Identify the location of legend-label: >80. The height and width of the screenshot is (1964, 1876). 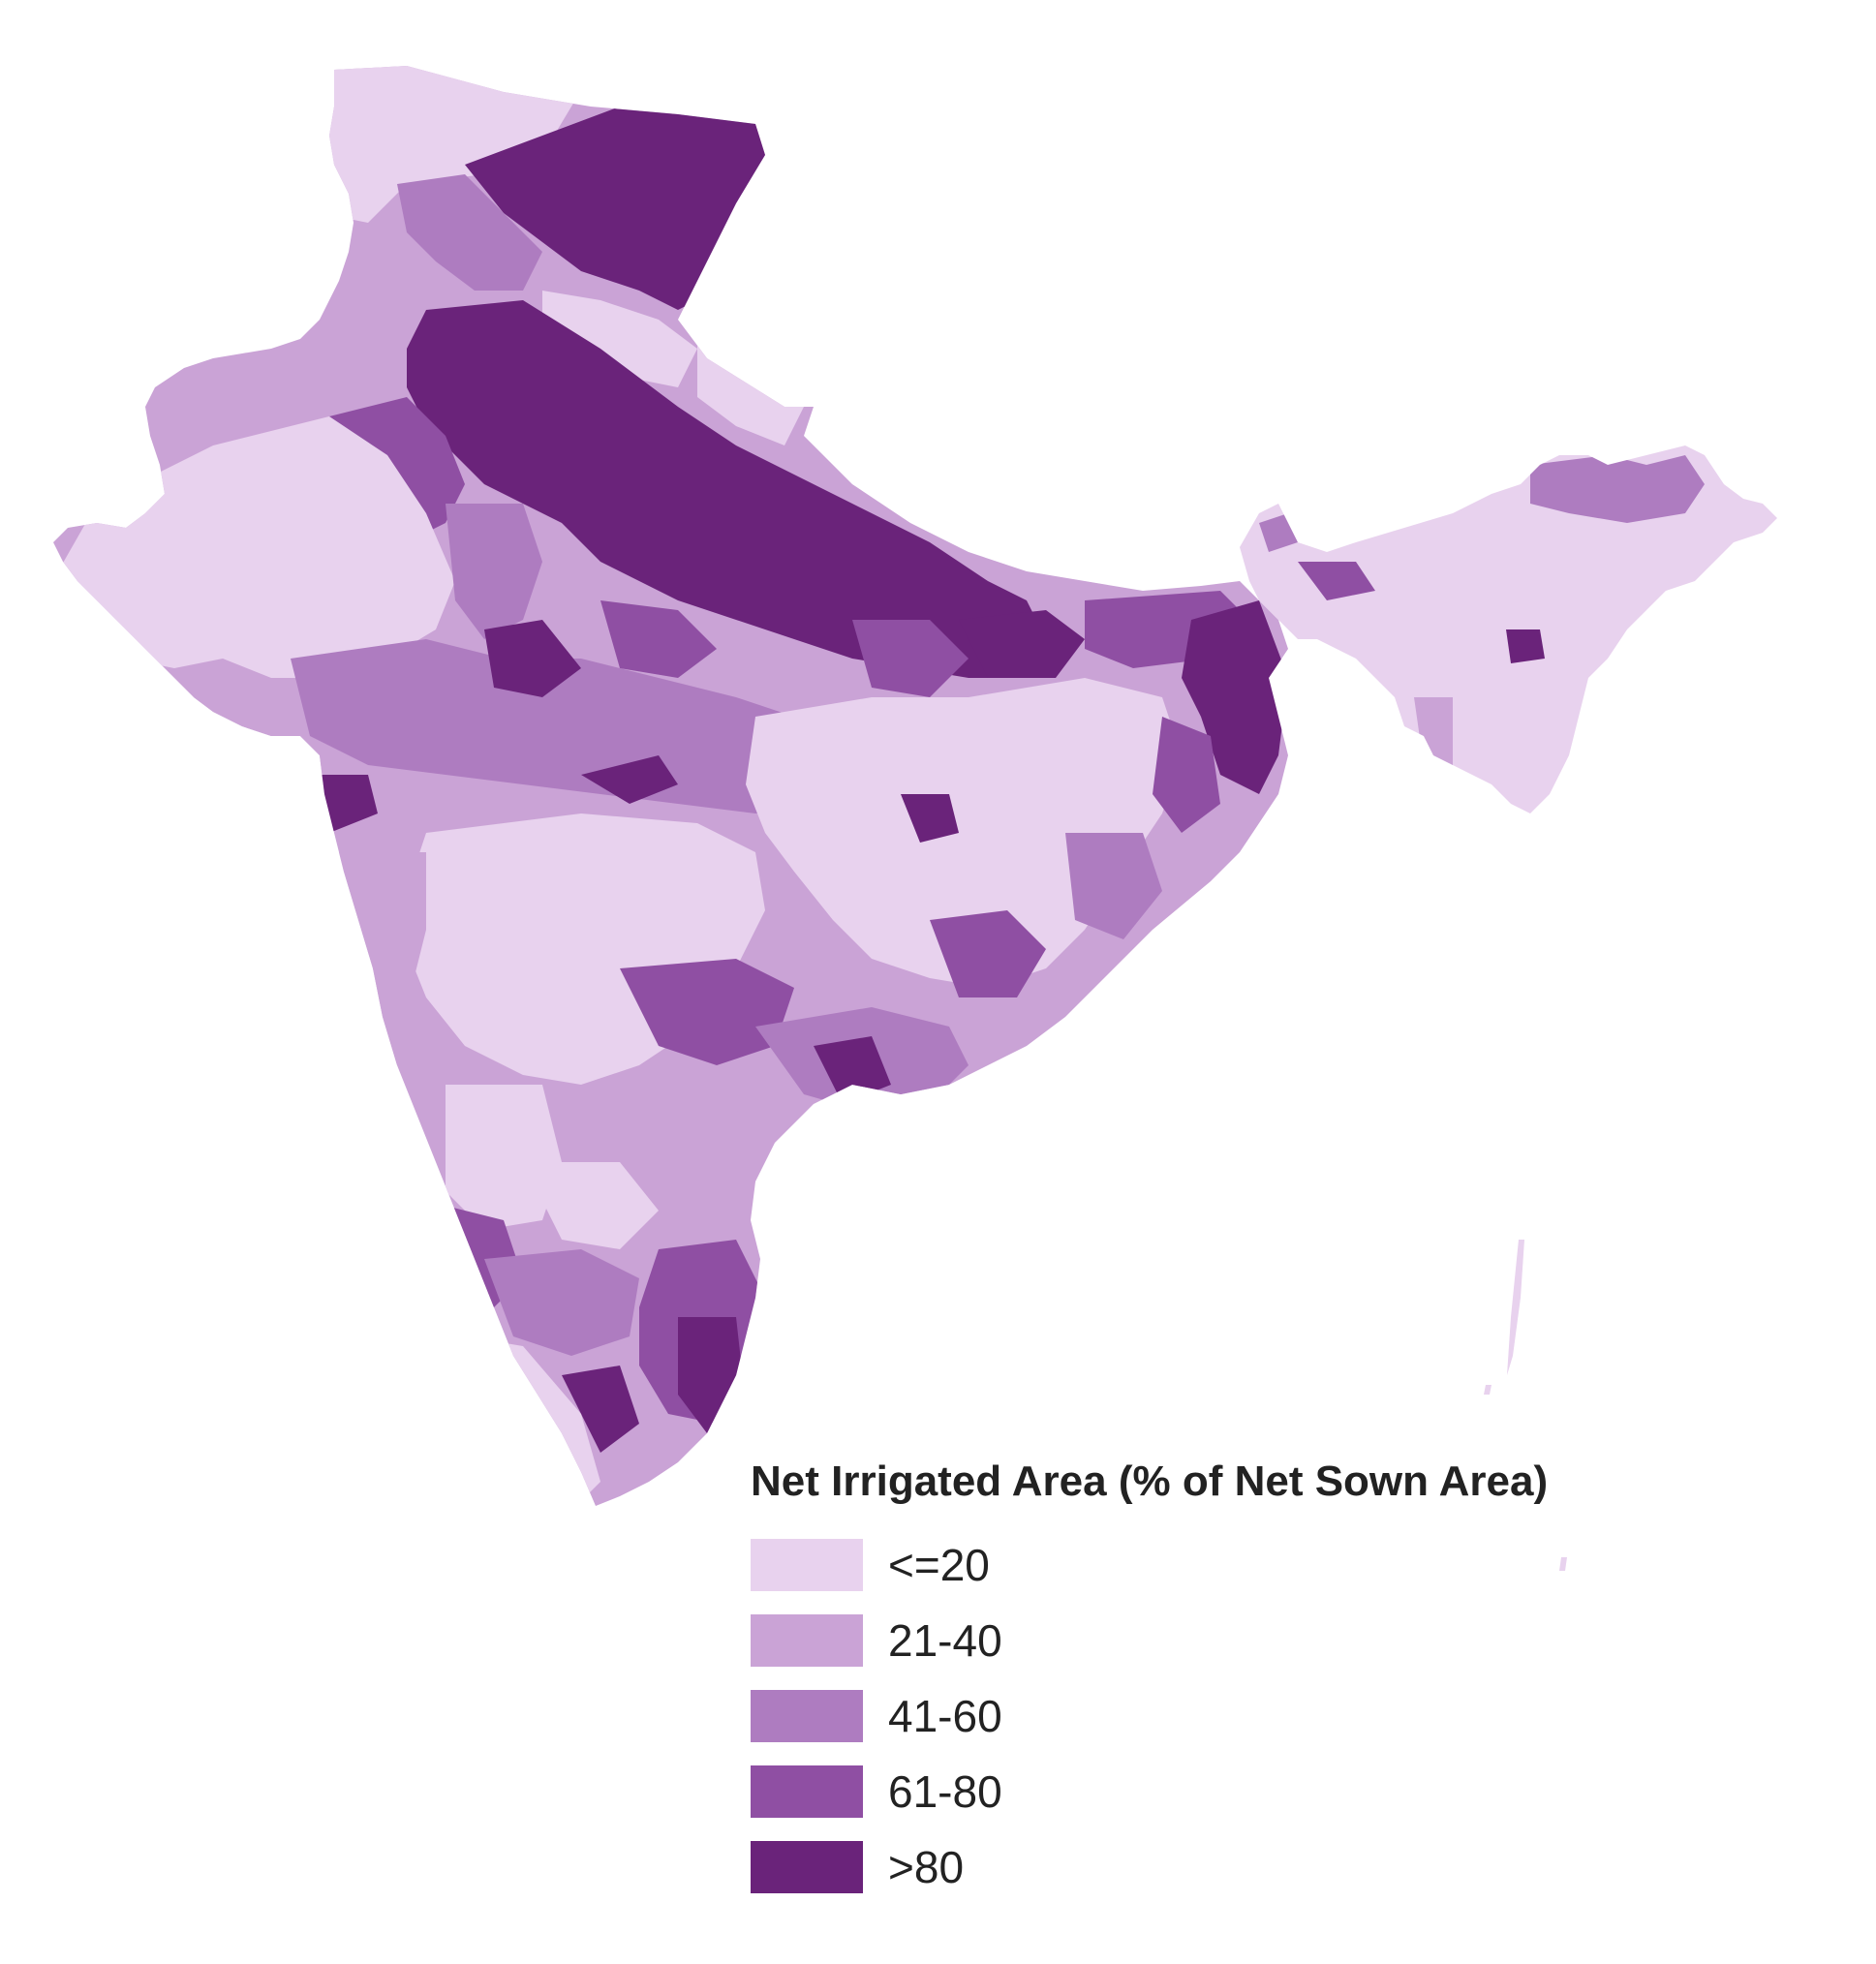
(927, 1867).